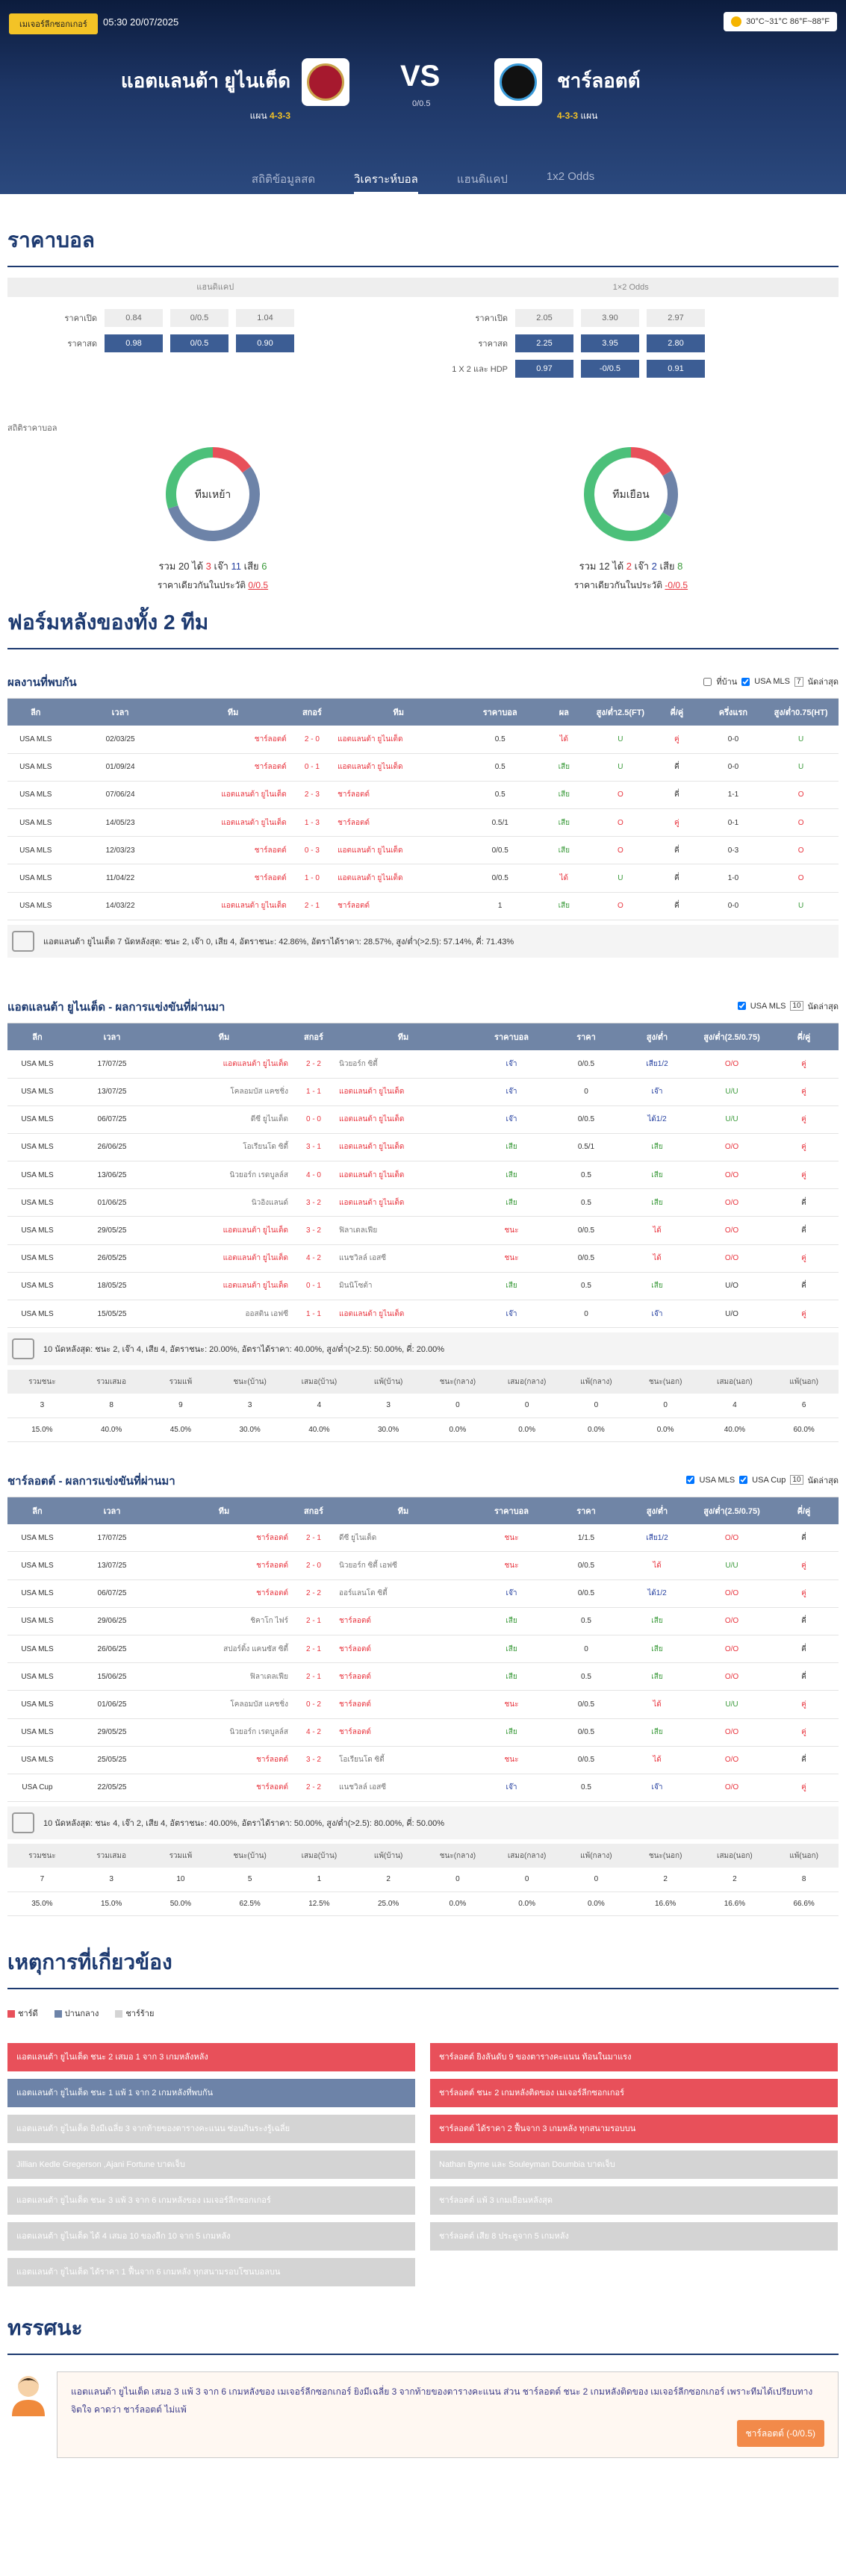  I want to click on table-cell: ออร์แลนโด ซิตี้, so click(403, 1593).